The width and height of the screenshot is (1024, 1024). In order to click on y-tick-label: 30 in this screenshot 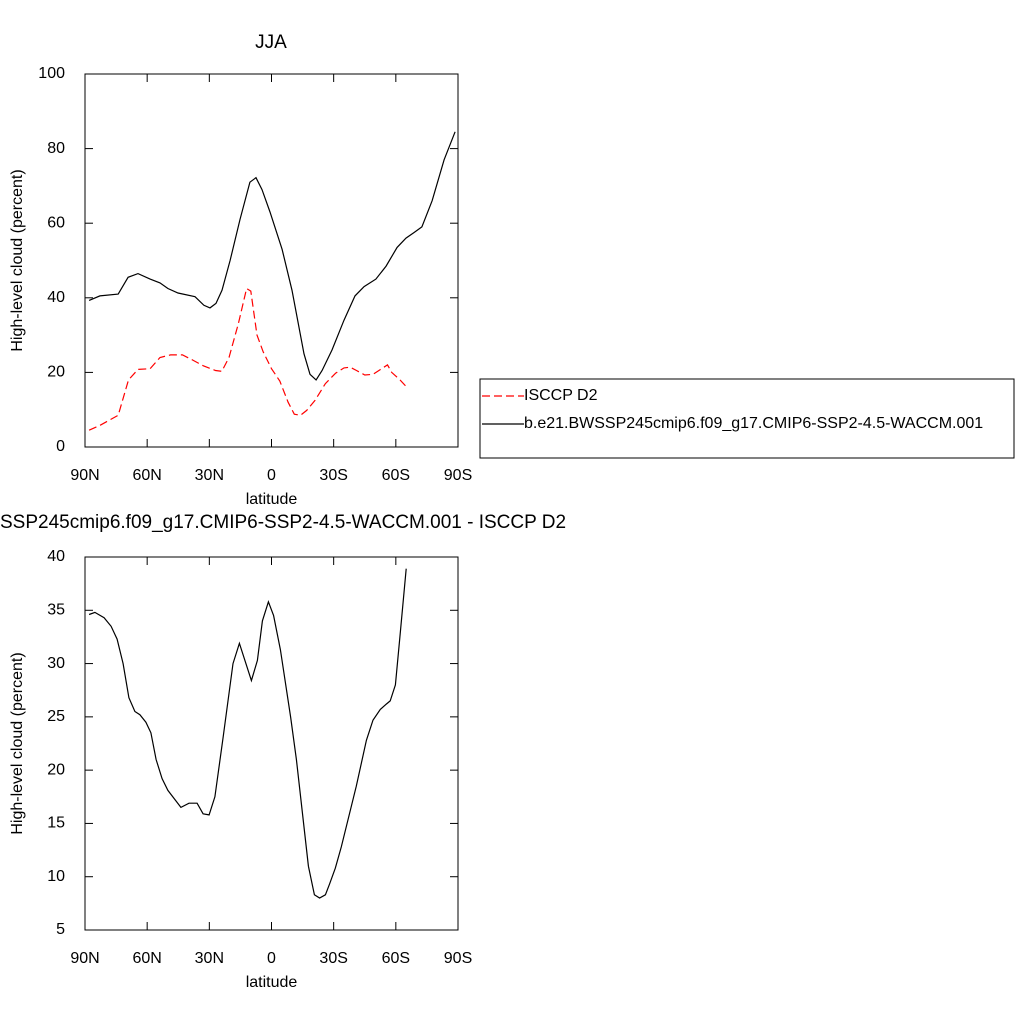, I will do `click(56, 663)`.